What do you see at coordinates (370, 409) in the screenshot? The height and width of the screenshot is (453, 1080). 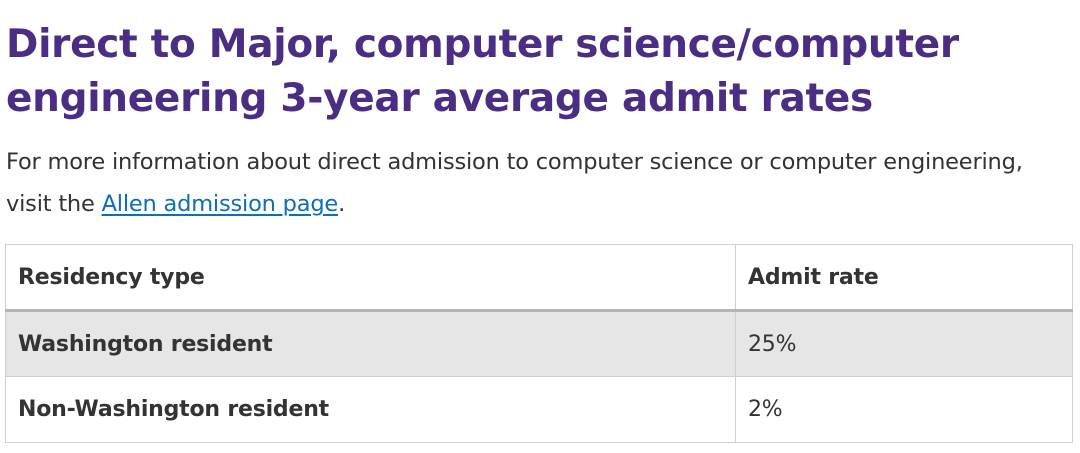 I see `residency-cell: Non-Washington resident` at bounding box center [370, 409].